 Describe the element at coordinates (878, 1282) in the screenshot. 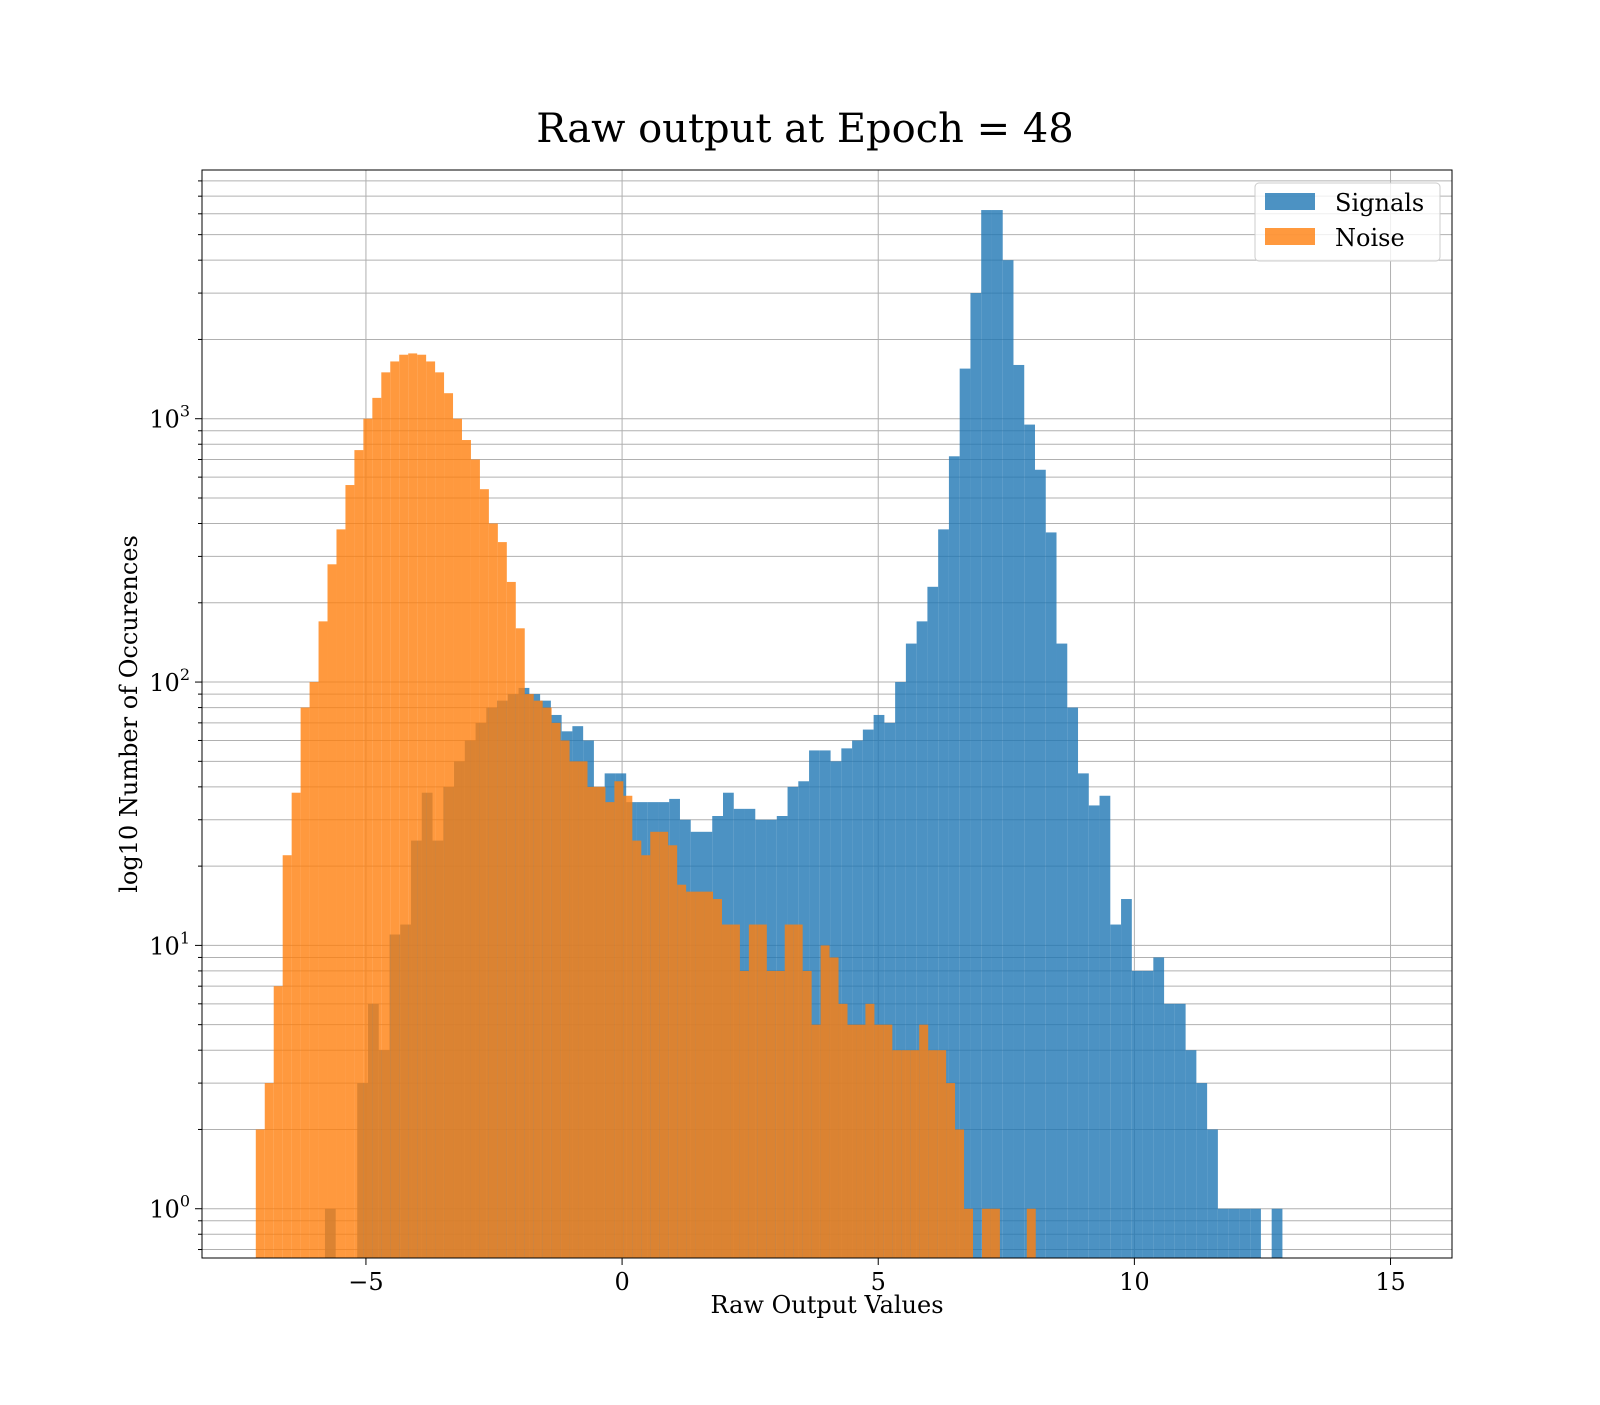

I see `x-tick-label: 5` at that location.